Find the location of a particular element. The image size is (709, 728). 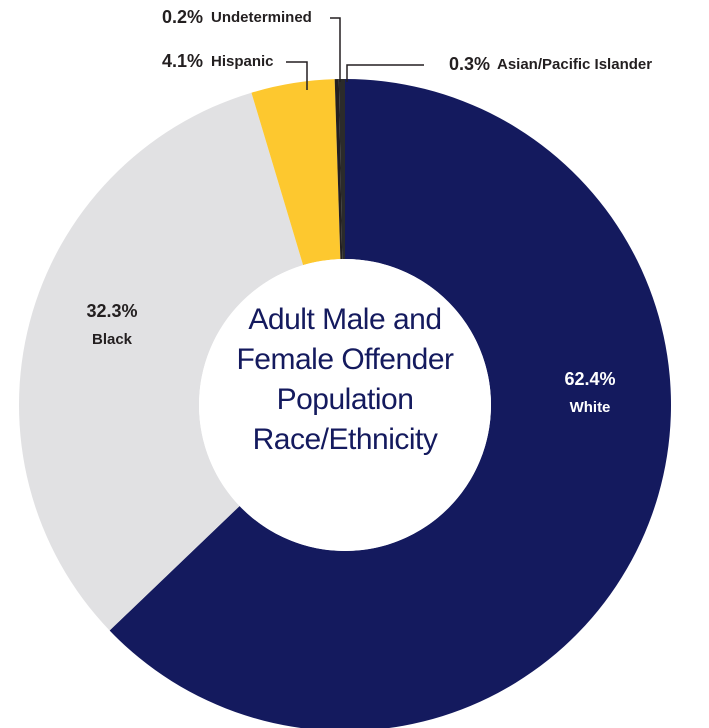

category-label: Undetermined is located at coordinates (261, 17).